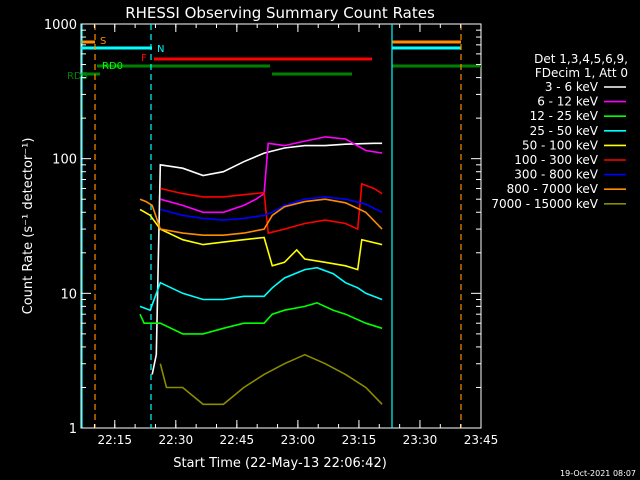  I want to click on flag-label-f: F, so click(144, 58).